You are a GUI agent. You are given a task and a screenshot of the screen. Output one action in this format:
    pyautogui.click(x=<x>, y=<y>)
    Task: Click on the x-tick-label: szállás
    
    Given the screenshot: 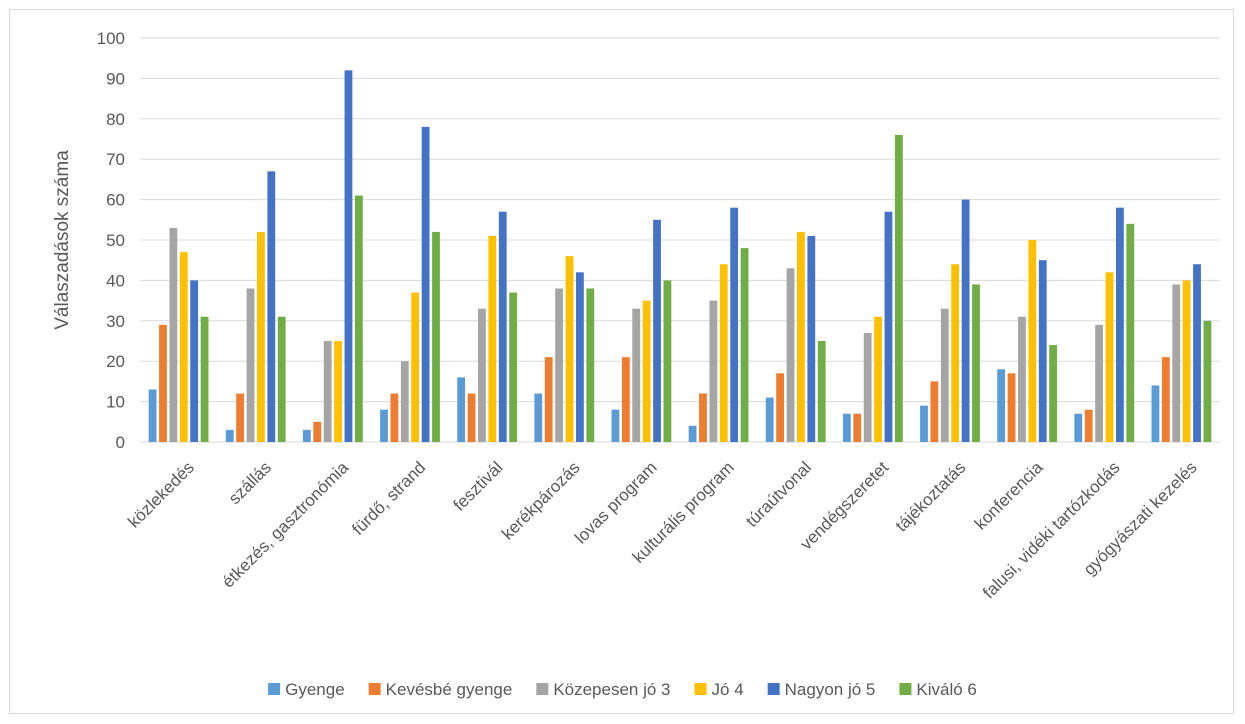 What is the action you would take?
    pyautogui.click(x=250, y=483)
    